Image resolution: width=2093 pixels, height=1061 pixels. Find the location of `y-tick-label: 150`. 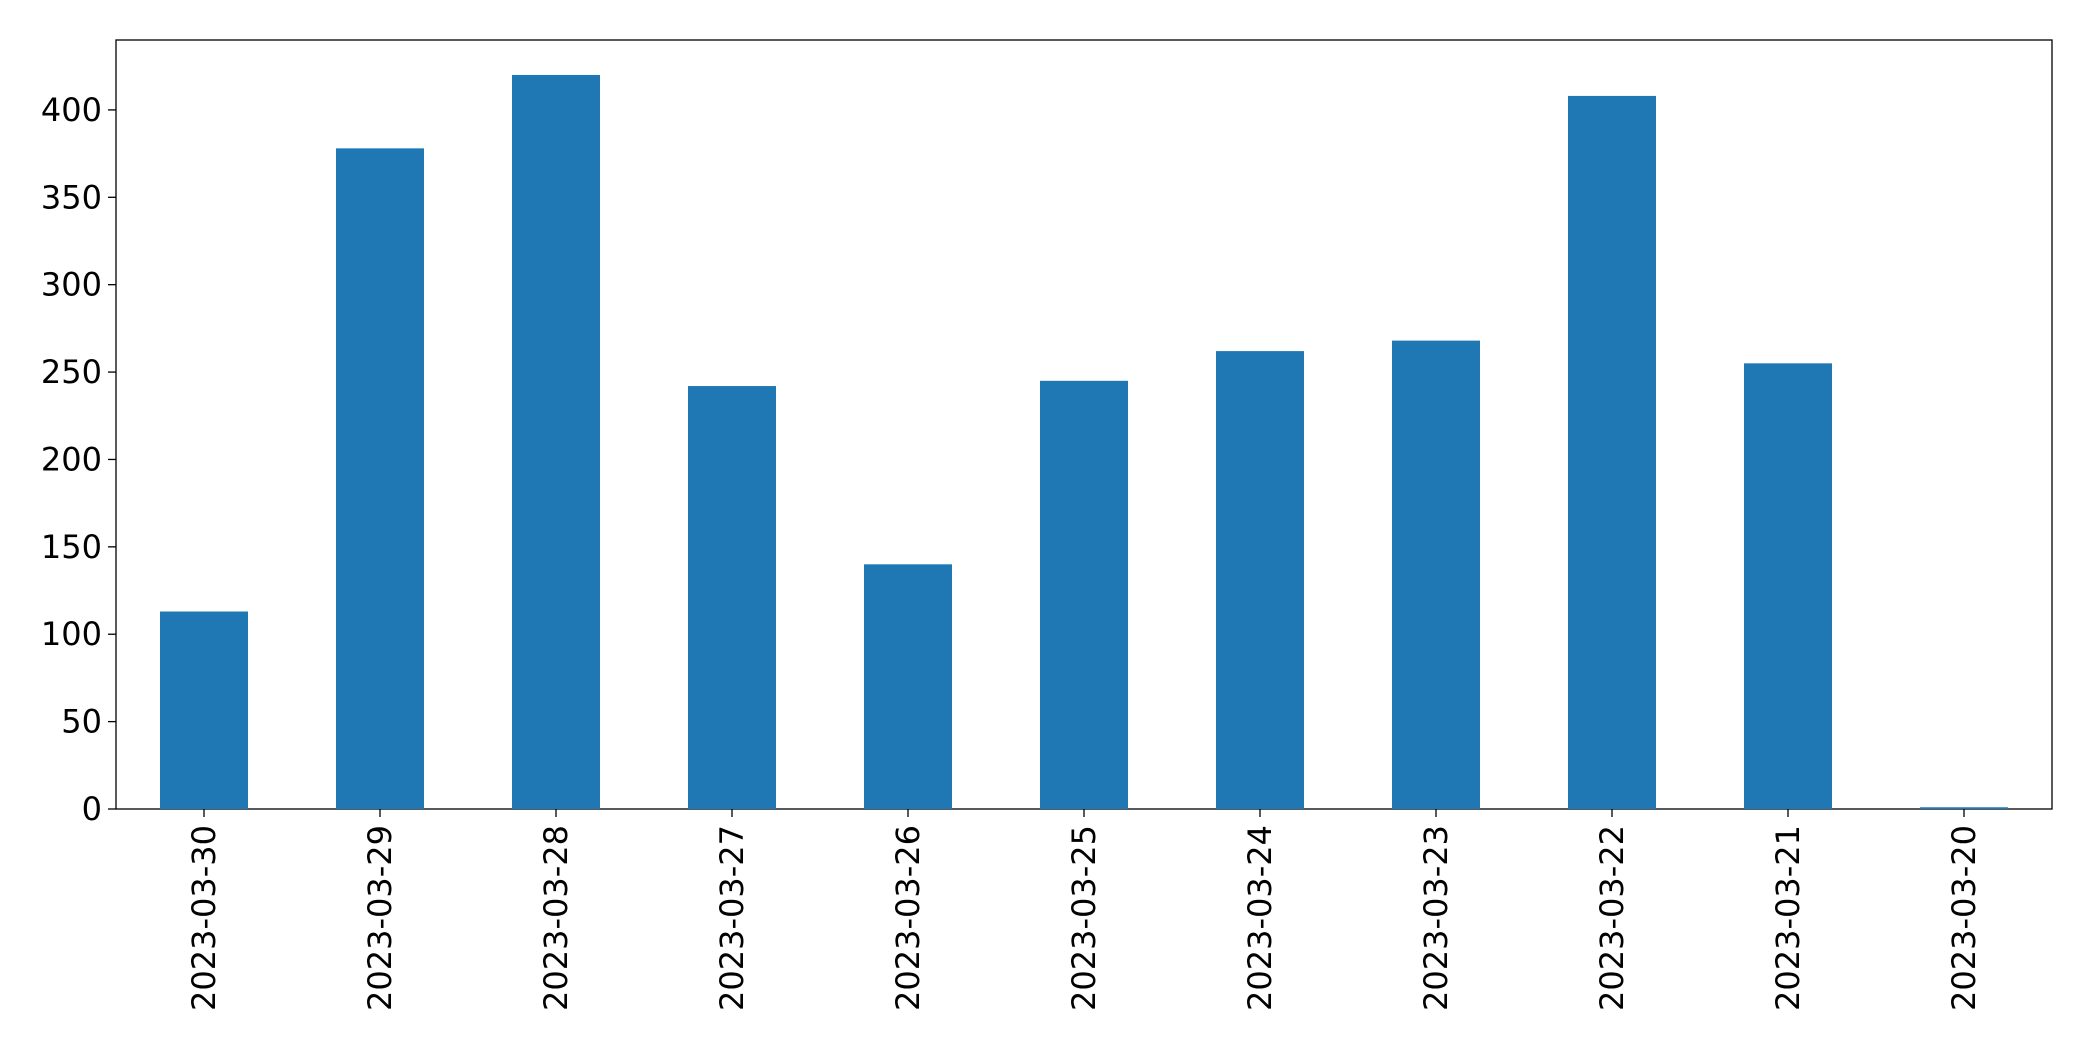

y-tick-label: 150 is located at coordinates (71, 547).